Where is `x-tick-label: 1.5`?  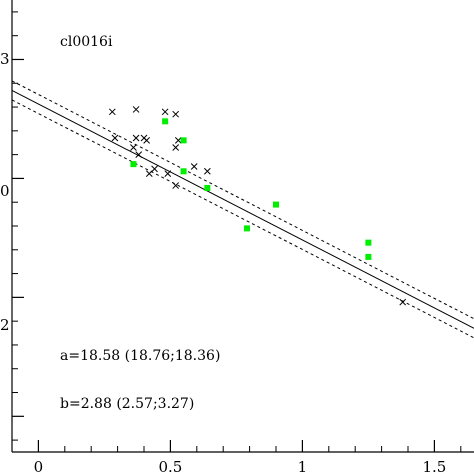 x-tick-label: 1.5 is located at coordinates (434, 466).